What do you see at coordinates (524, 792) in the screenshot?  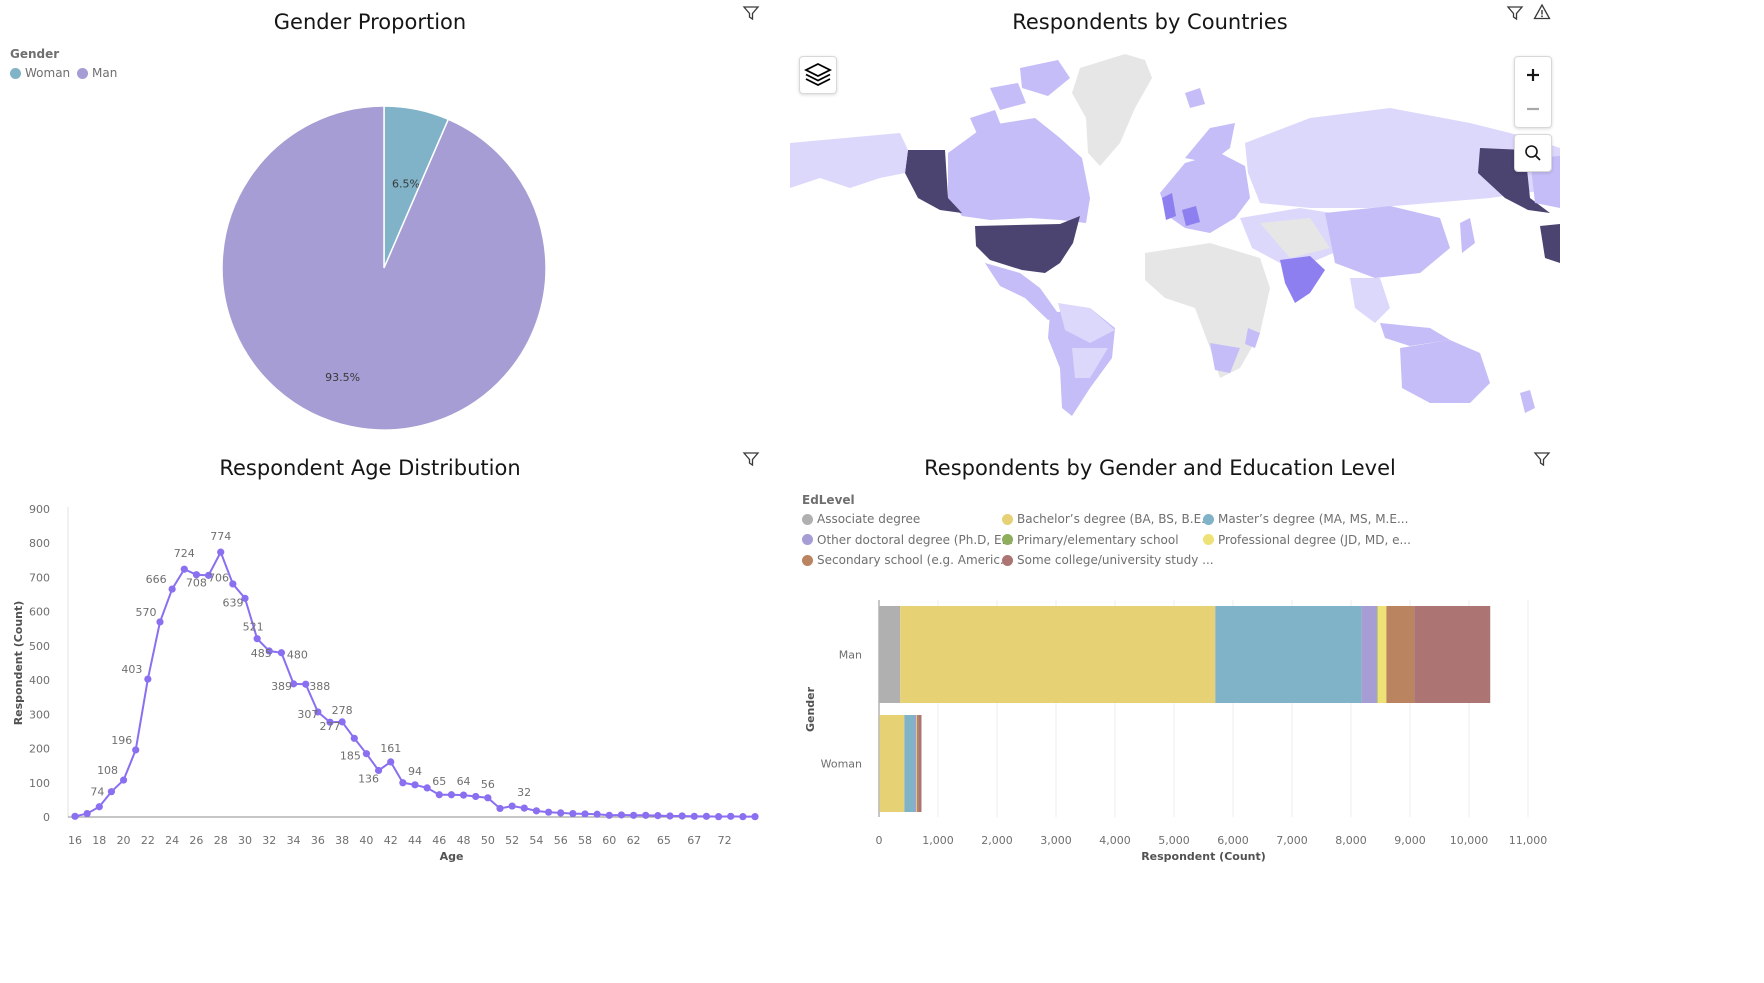 I see `data-label: 32` at bounding box center [524, 792].